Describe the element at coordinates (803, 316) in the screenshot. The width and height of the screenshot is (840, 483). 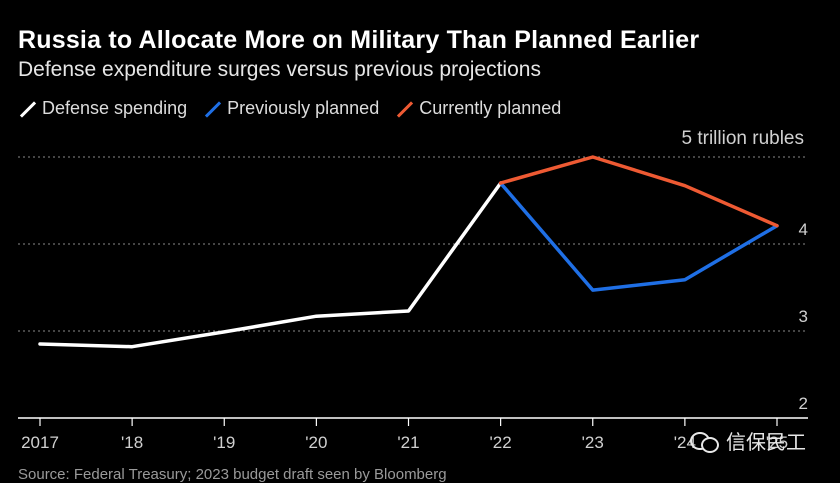
I see `y-tick-label: 3` at that location.